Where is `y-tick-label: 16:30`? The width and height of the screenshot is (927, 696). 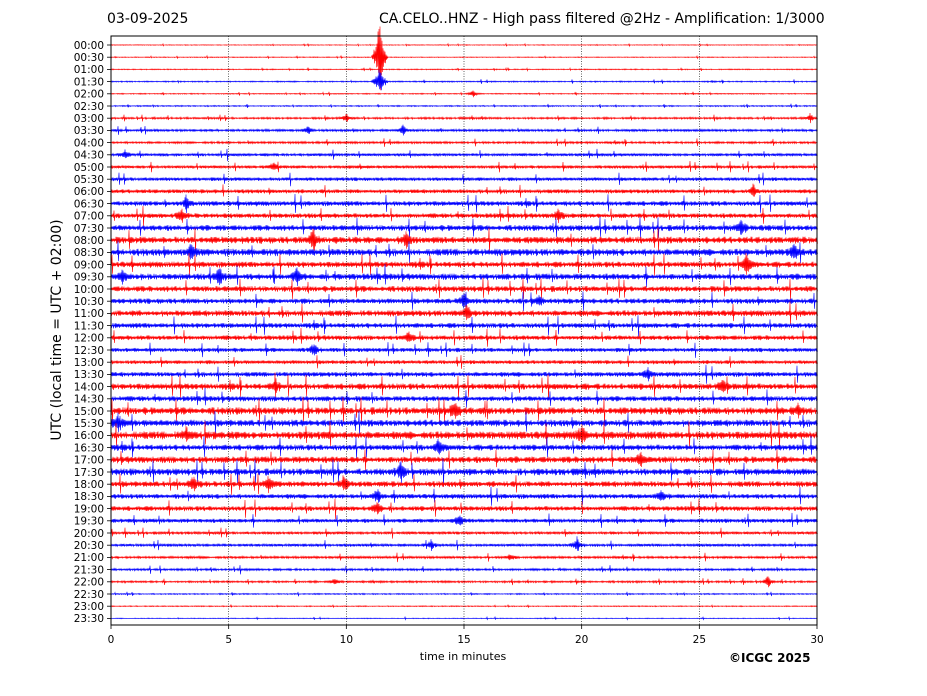 y-tick-label: 16:30 is located at coordinates (89, 448).